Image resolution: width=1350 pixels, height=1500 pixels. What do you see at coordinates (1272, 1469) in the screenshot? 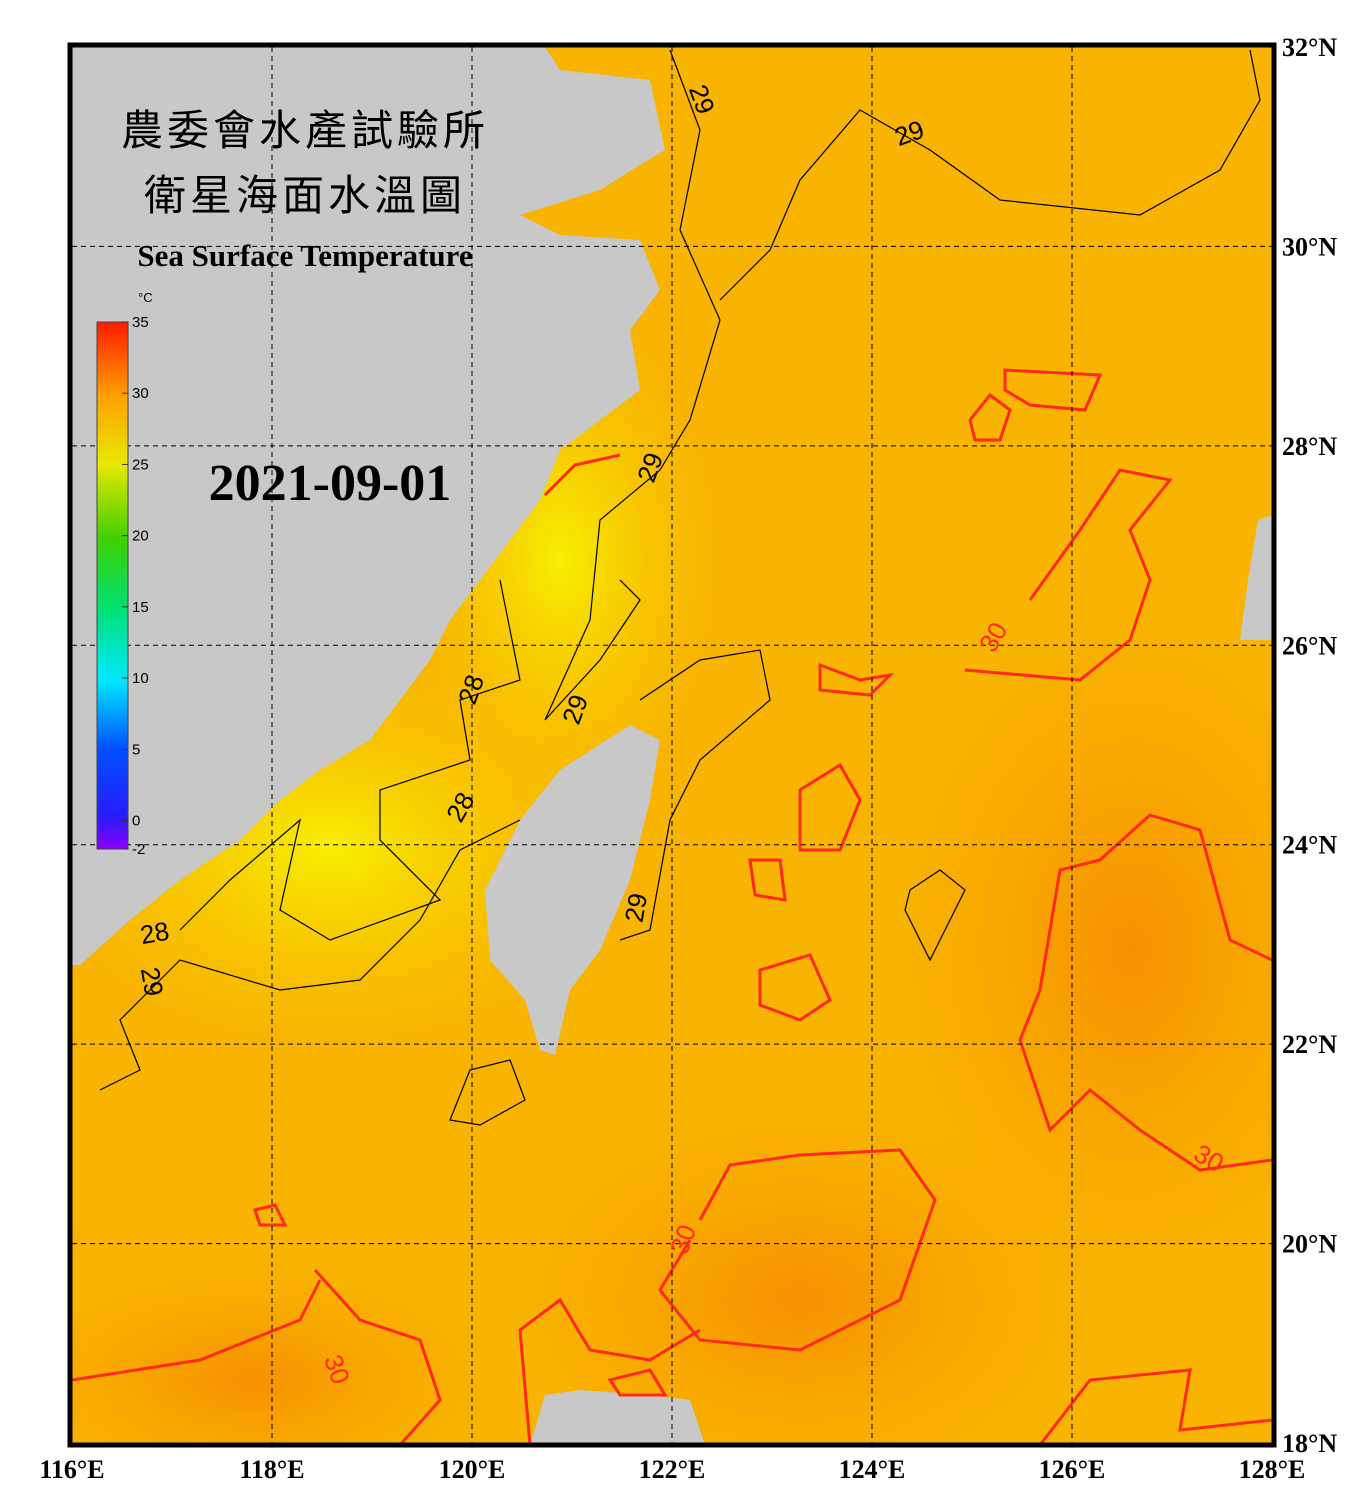
I see `lon-label: 128°E` at bounding box center [1272, 1469].